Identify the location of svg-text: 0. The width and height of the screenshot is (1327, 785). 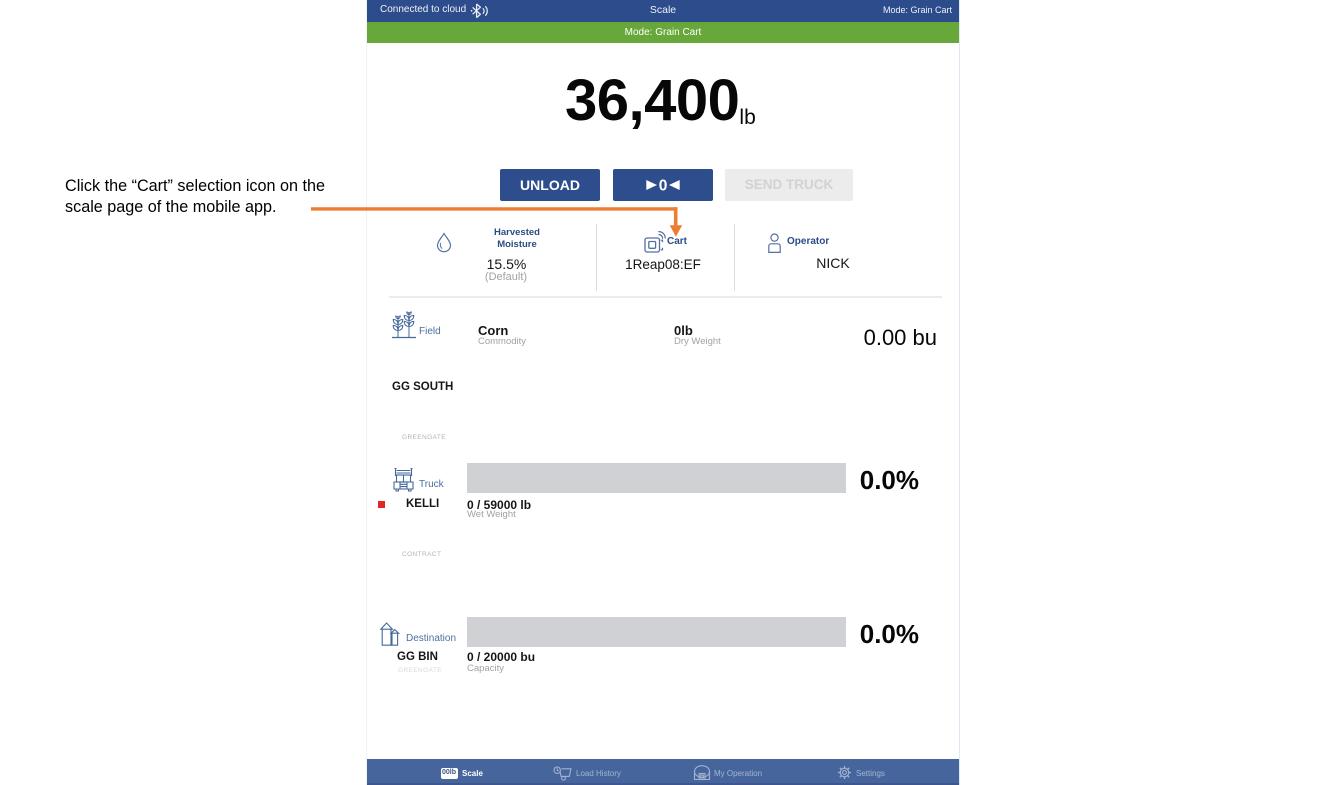
(663, 186).